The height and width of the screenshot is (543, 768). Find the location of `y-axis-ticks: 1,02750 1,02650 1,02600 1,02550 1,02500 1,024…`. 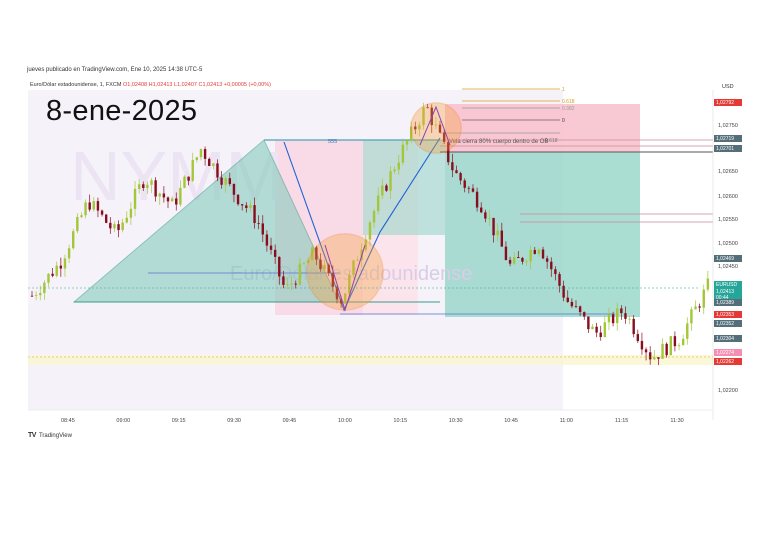

y-axis-ticks: 1,02750 1,02650 1,02600 1,02550 1,02500 1,024… is located at coordinates (728, 258).